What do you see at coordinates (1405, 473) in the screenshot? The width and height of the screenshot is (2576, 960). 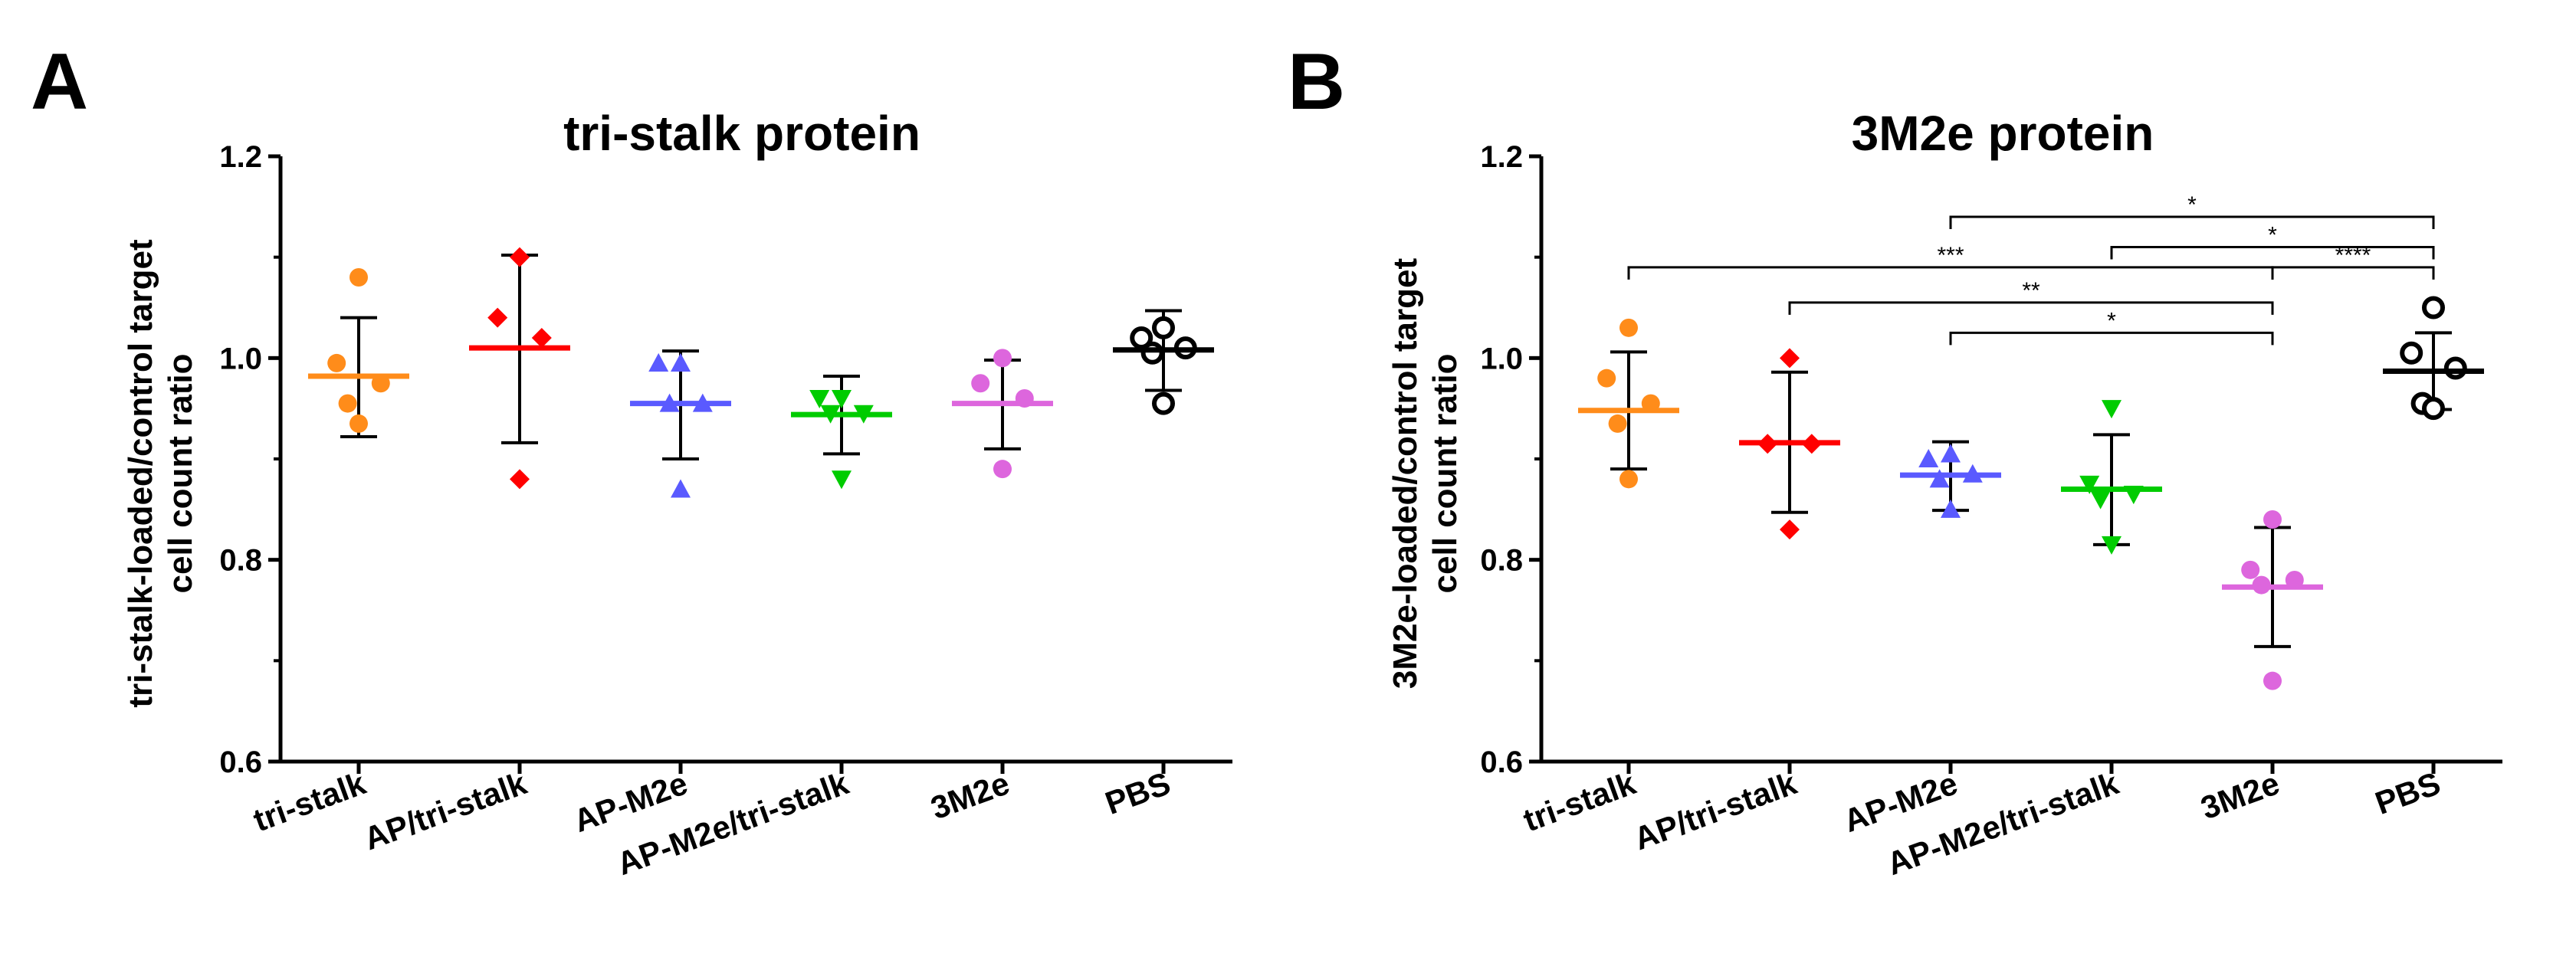 I see `panel-b-y-axis-label-line1: 3M2e-loaded/control target` at bounding box center [1405, 473].